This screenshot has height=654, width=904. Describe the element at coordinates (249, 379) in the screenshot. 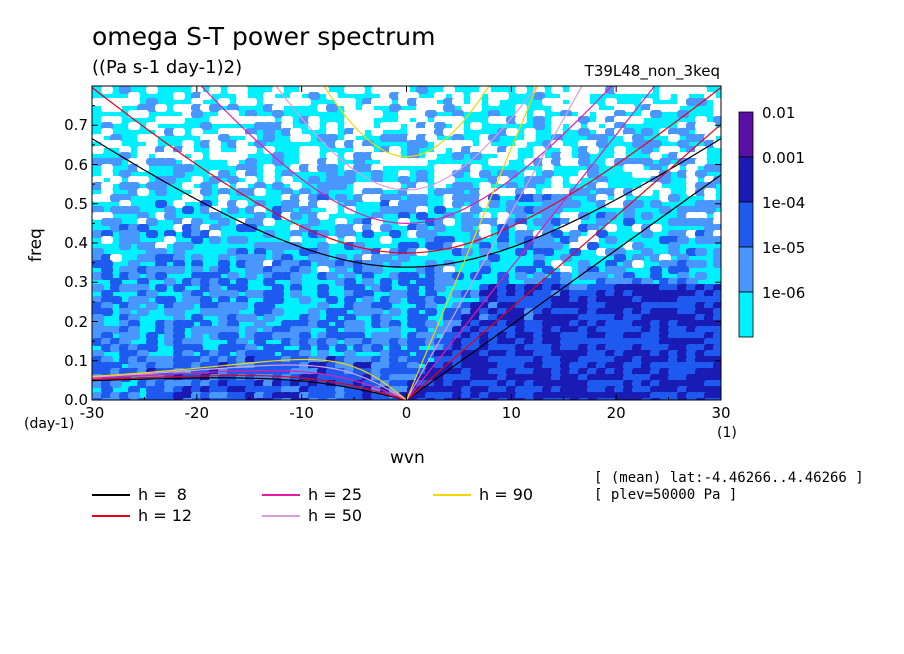

I see `rossby-wave-curve` at that location.